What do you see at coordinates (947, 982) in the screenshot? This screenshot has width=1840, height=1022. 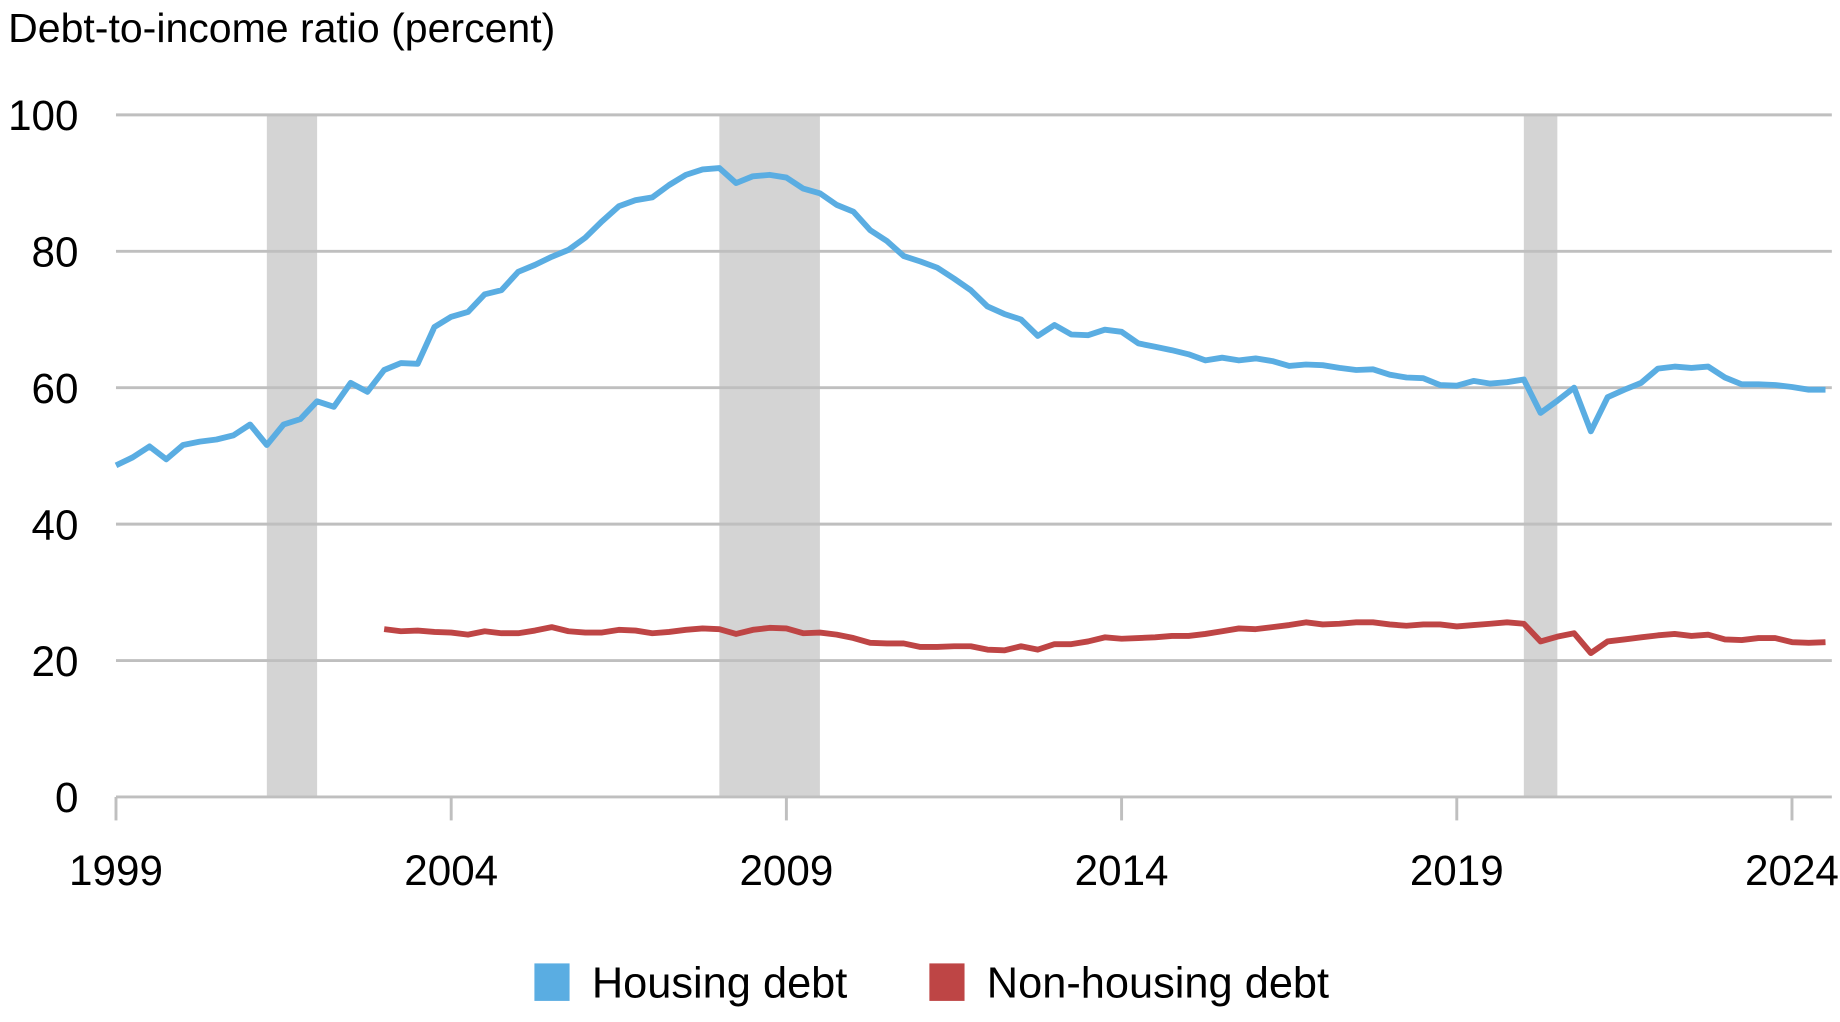 I see `legend-swatch-non-housing` at bounding box center [947, 982].